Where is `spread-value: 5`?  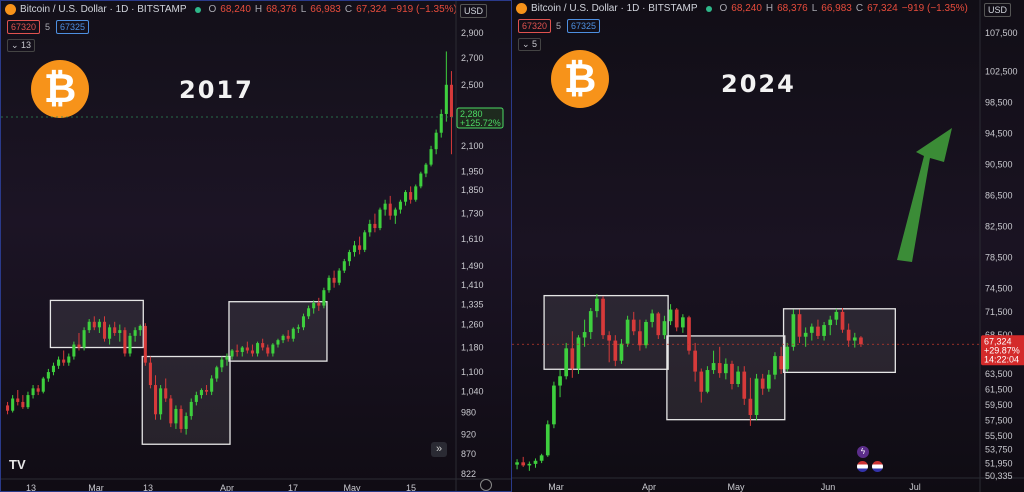
spread-value: 5 is located at coordinates (559, 26).